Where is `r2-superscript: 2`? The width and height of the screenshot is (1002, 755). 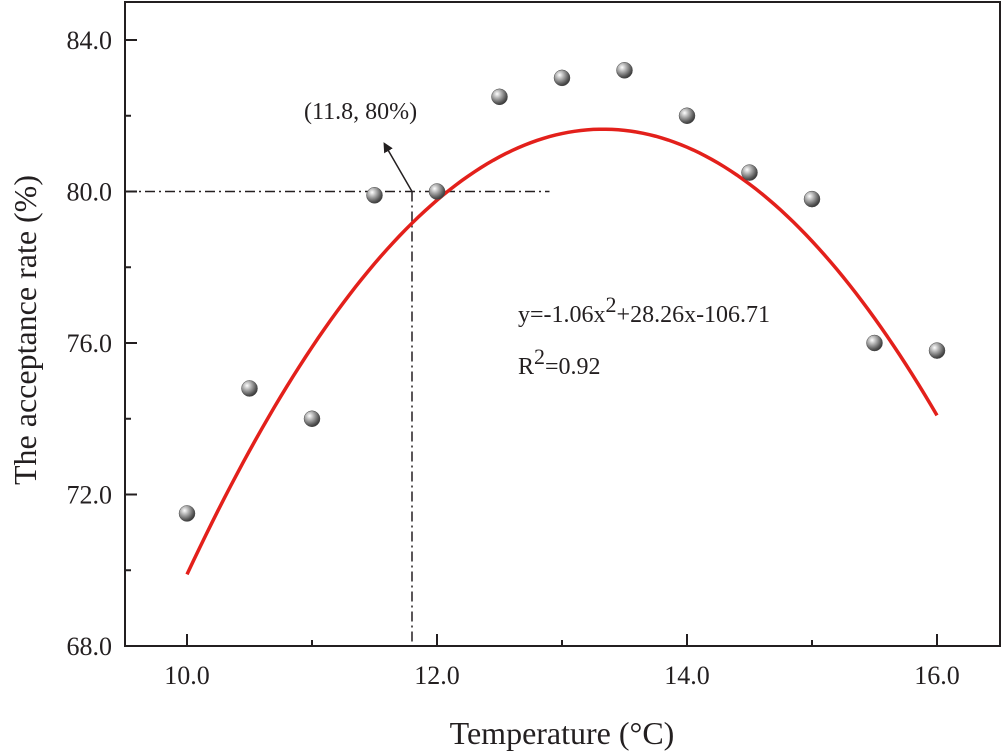
r2-superscript: 2 is located at coordinates (539, 356).